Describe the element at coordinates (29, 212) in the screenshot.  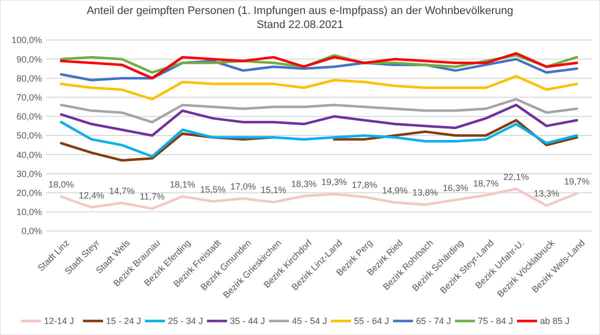
I see `y-tick-label: 10,0%` at that location.